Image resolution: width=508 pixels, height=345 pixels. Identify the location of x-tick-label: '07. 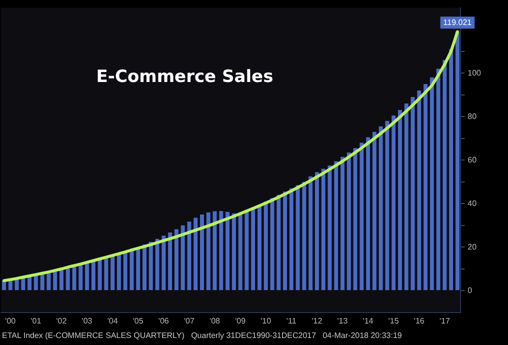
(189, 321).